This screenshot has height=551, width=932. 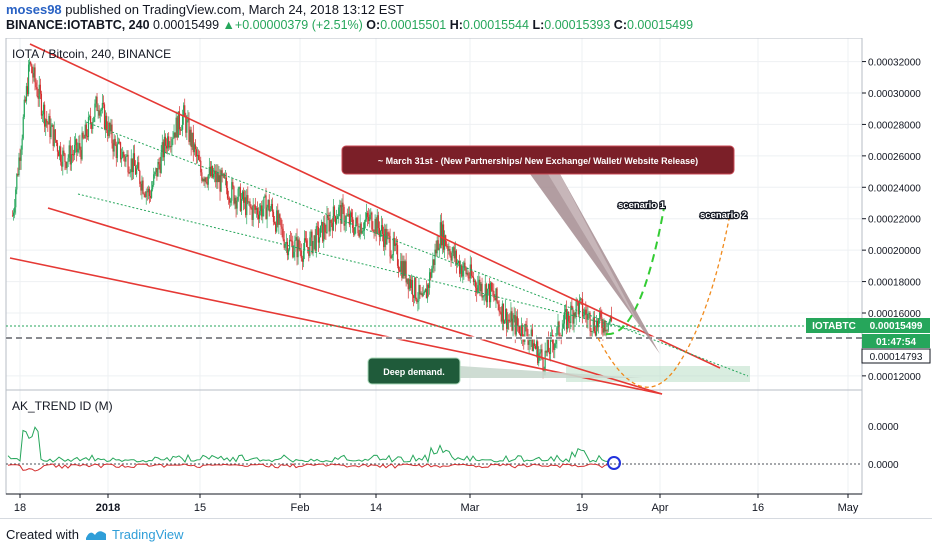 I want to click on symbol-tag-text: IOTABTC, so click(x=834, y=326).